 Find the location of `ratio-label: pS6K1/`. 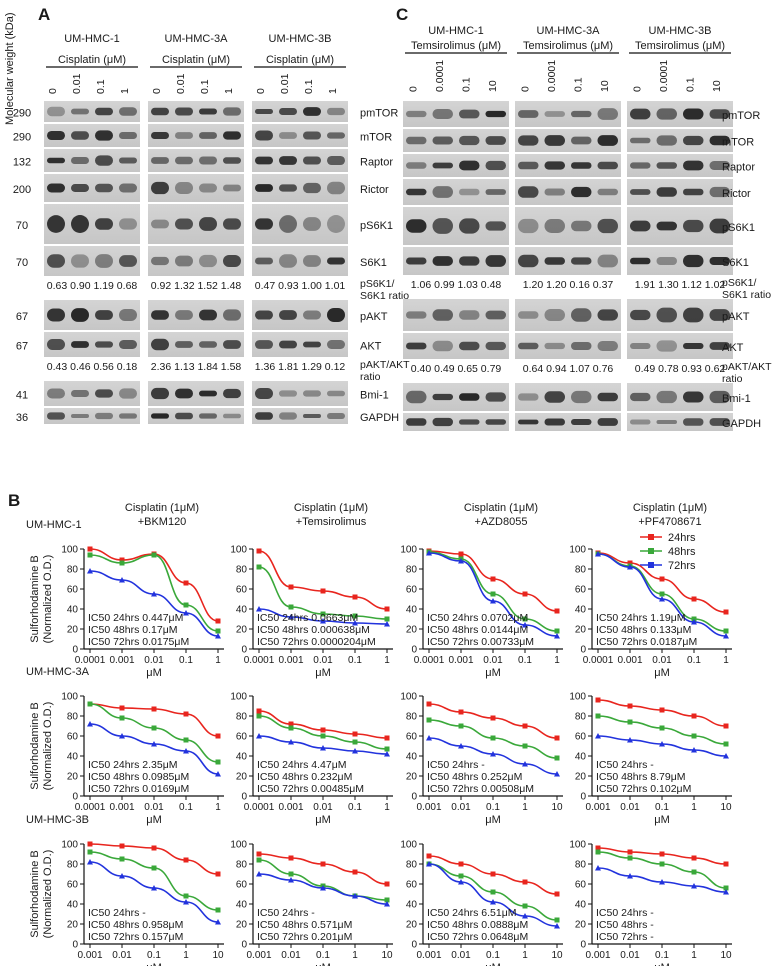

ratio-label: pS6K1/ is located at coordinates (739, 283).